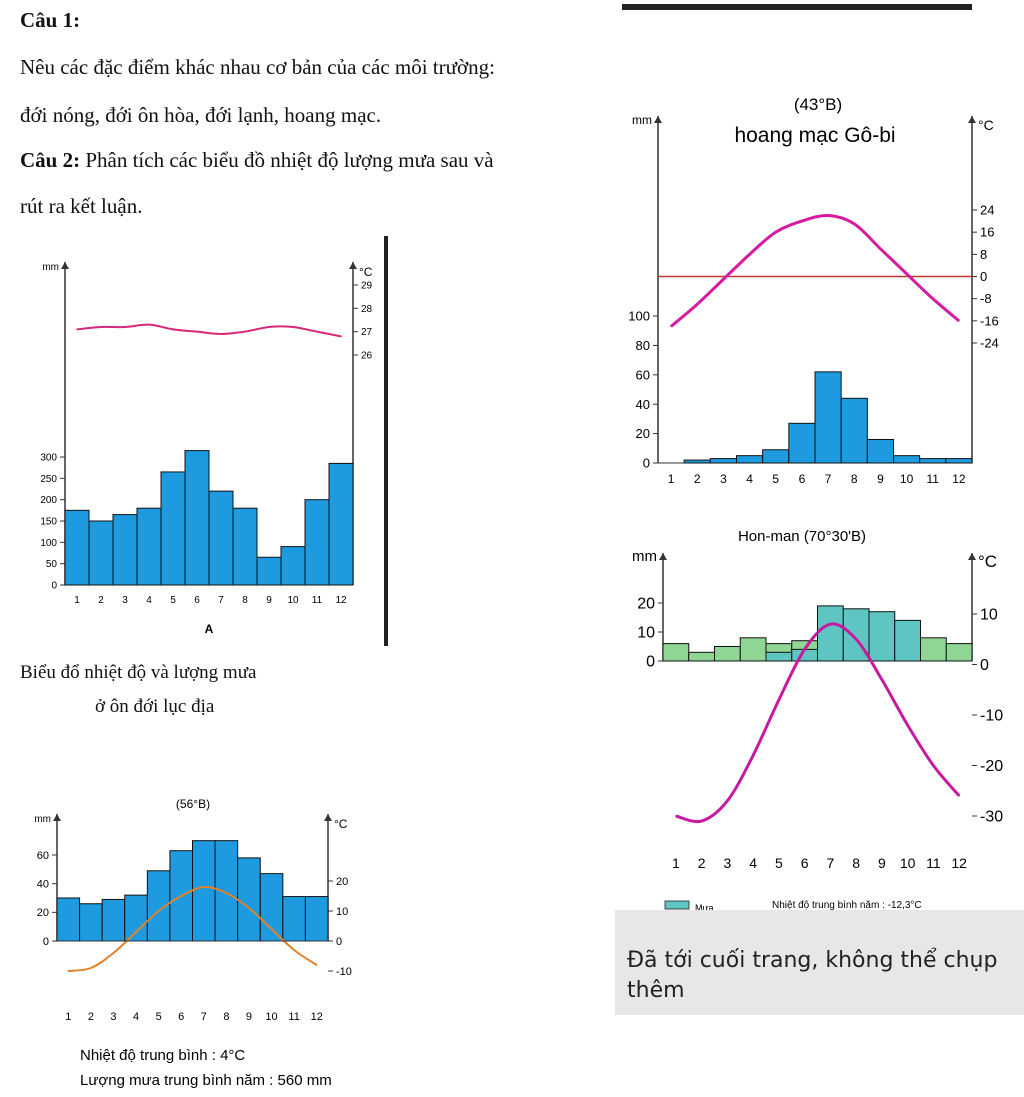  I want to click on left-tick-label: 300, so click(48, 458).